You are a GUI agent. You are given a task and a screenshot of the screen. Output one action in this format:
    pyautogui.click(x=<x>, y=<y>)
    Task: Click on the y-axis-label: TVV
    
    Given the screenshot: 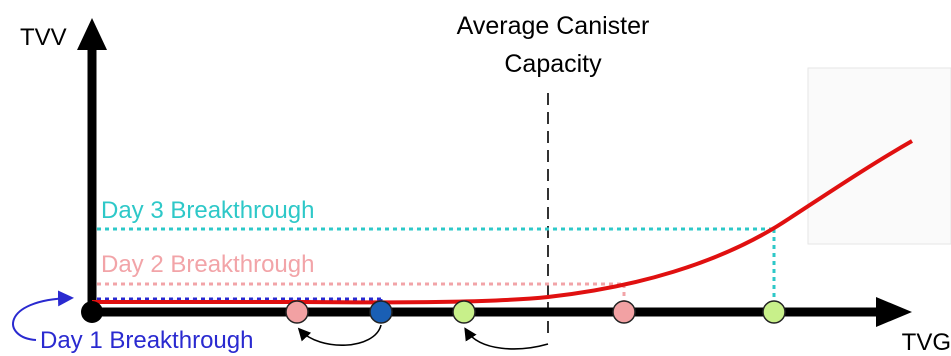 What is the action you would take?
    pyautogui.click(x=43, y=37)
    